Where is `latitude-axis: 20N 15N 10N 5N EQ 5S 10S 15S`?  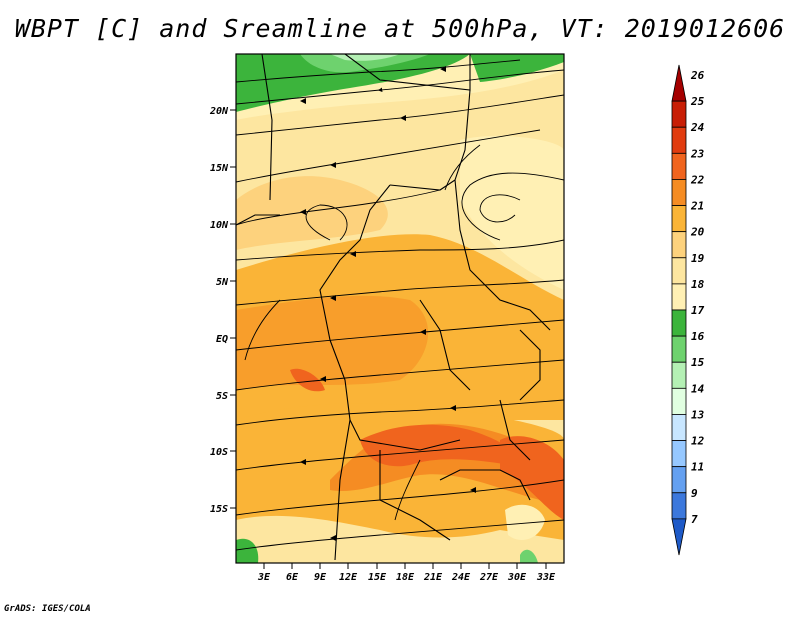
latitude-axis: 20N 15N 10N 5N EQ 5S 10S 15S is located at coordinates (222, 310).